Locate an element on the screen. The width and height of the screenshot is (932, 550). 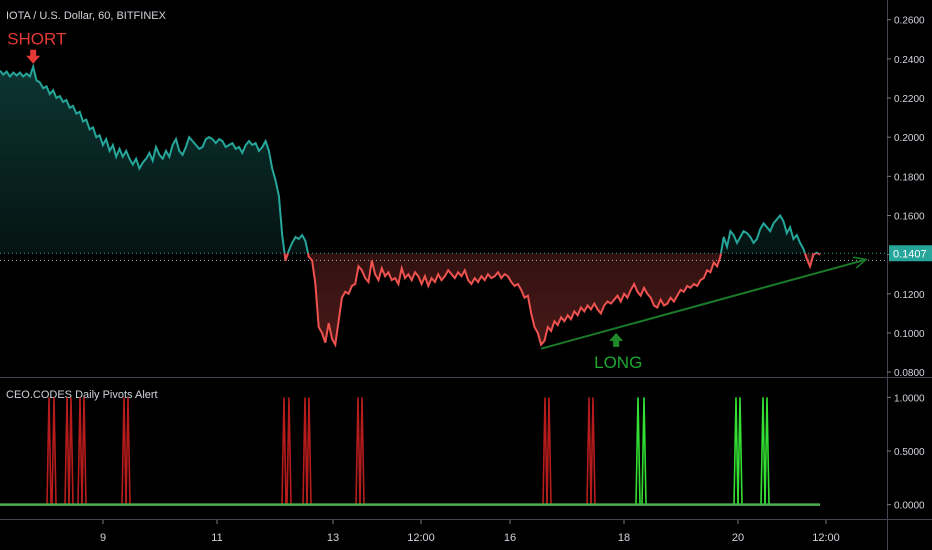
time-tick-label: 16 is located at coordinates (510, 538).